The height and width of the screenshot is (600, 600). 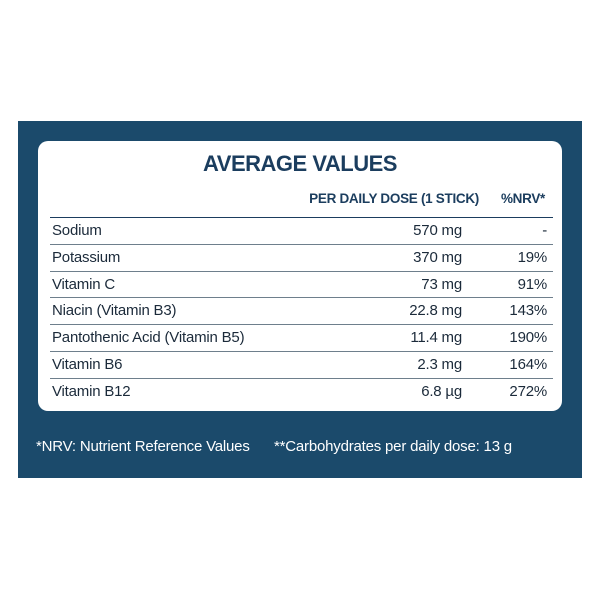 I want to click on nrv-value: -, so click(x=544, y=230).